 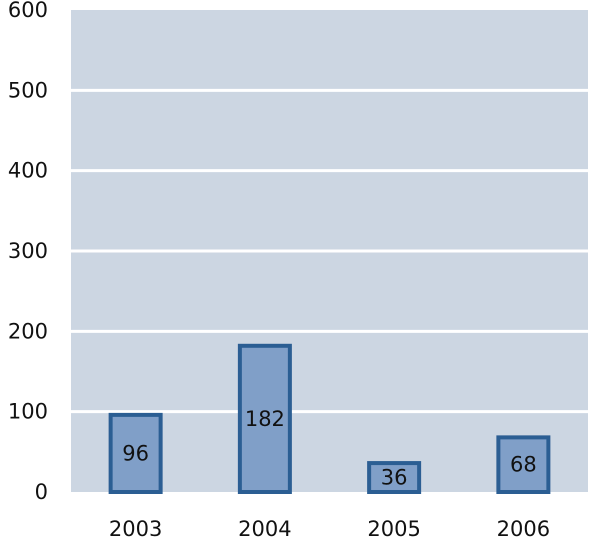 I want to click on bar-value-label-2003: 96, so click(x=135, y=453).